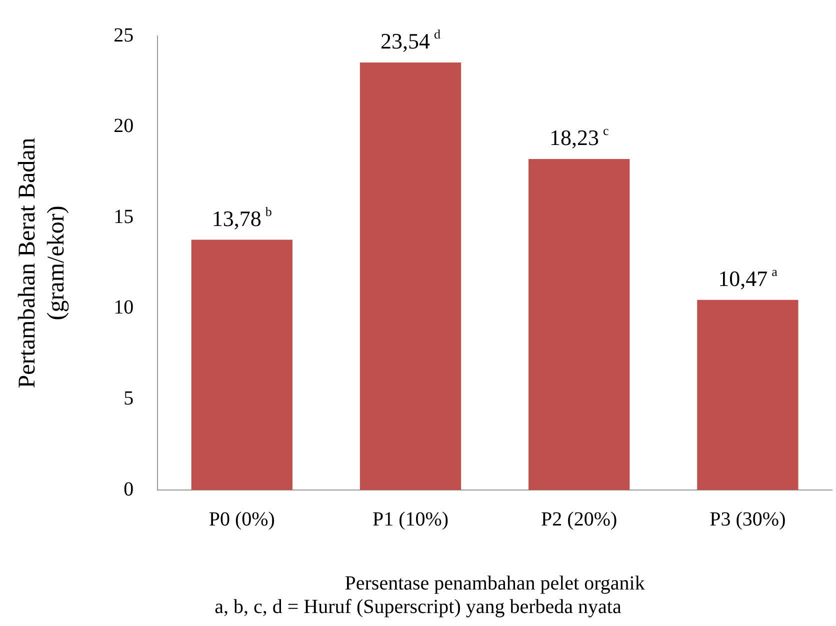 The image size is (836, 626). Describe the element at coordinates (129, 398) in the screenshot. I see `y-tick-label: 5` at that location.